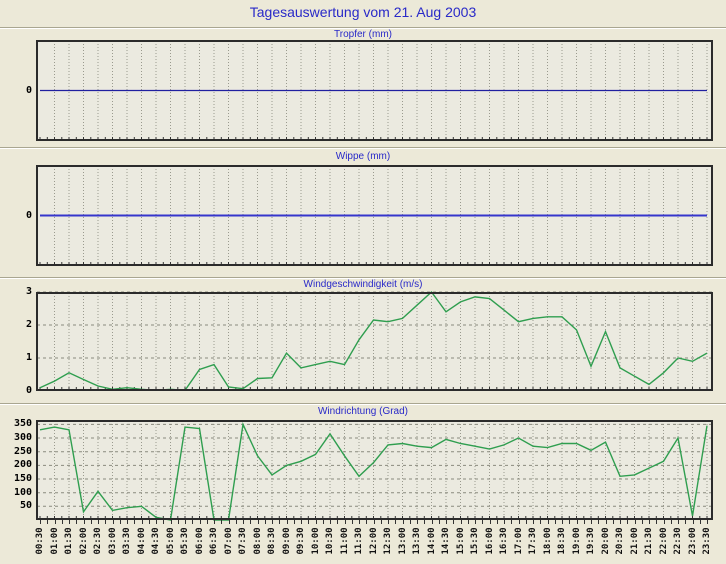 The width and height of the screenshot is (726, 564). I want to click on y-axis-label: 300, so click(22, 437).